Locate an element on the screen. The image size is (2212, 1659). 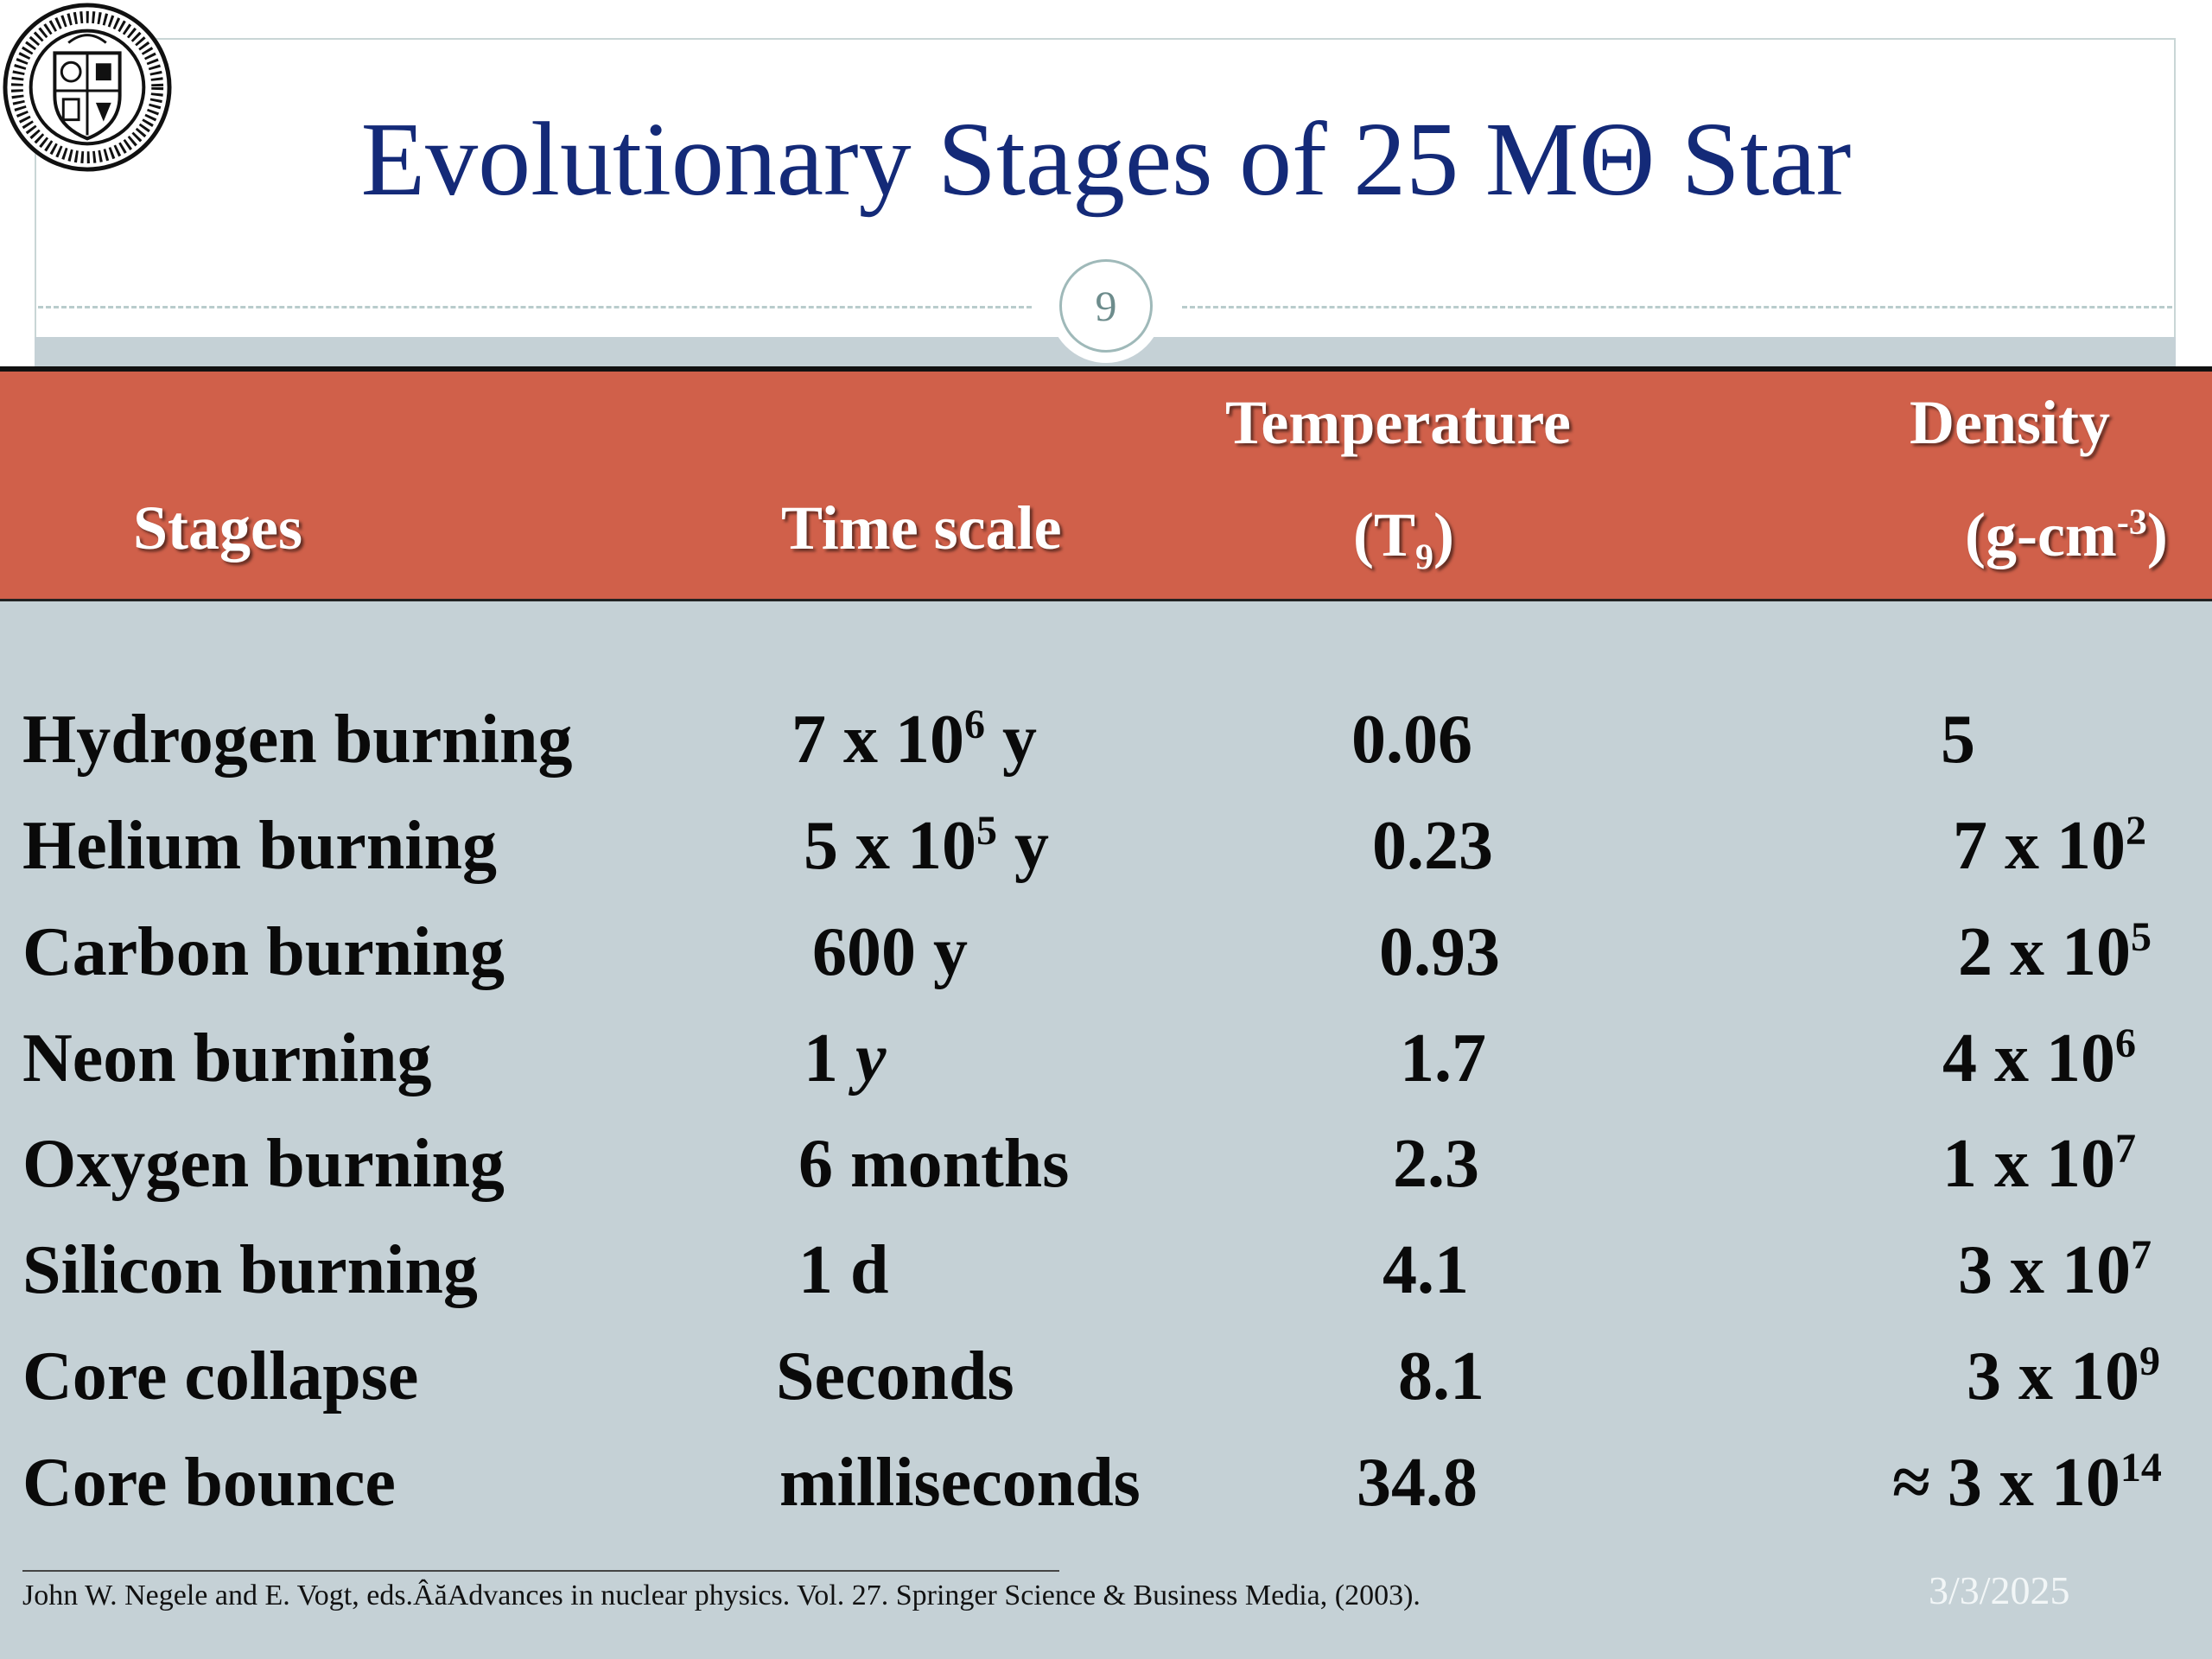
header-density: Density is located at coordinates (2010, 422).